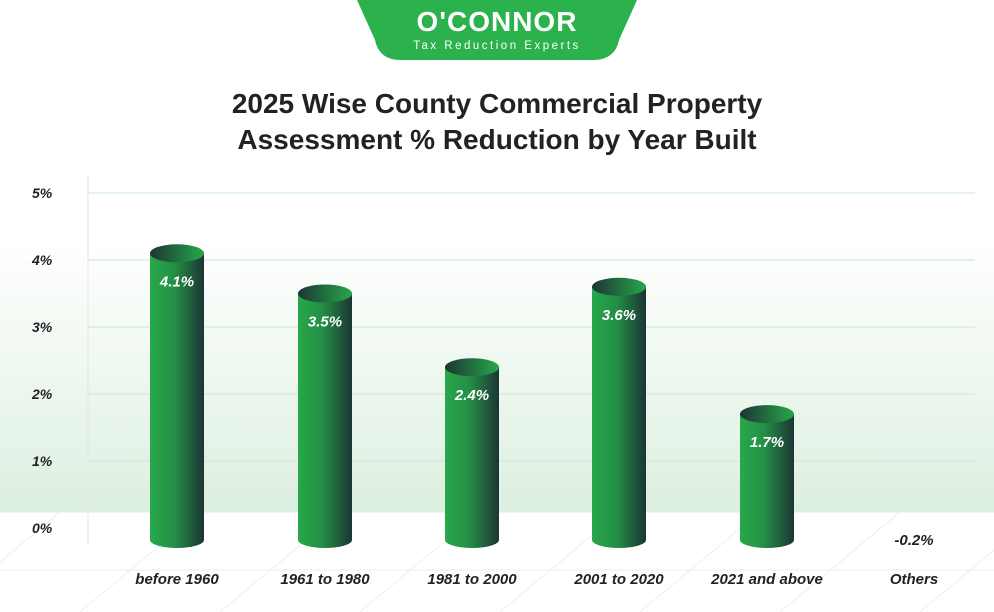  I want to click on x-tick-label: 2001 to 2020, so click(618, 579).